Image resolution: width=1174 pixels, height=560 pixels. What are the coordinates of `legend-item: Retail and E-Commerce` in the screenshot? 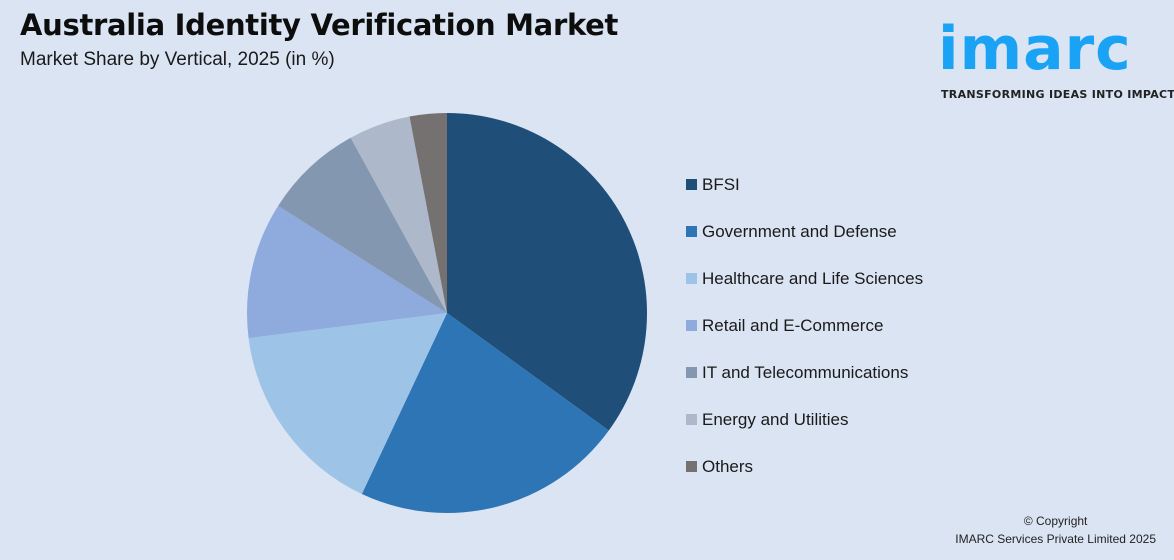 It's located at (804, 325).